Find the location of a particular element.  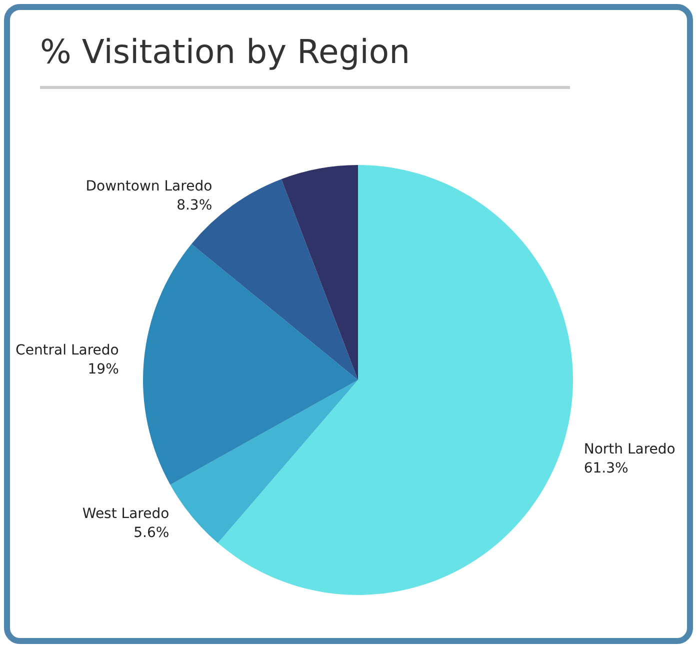

data-label: 5.6% is located at coordinates (152, 533).